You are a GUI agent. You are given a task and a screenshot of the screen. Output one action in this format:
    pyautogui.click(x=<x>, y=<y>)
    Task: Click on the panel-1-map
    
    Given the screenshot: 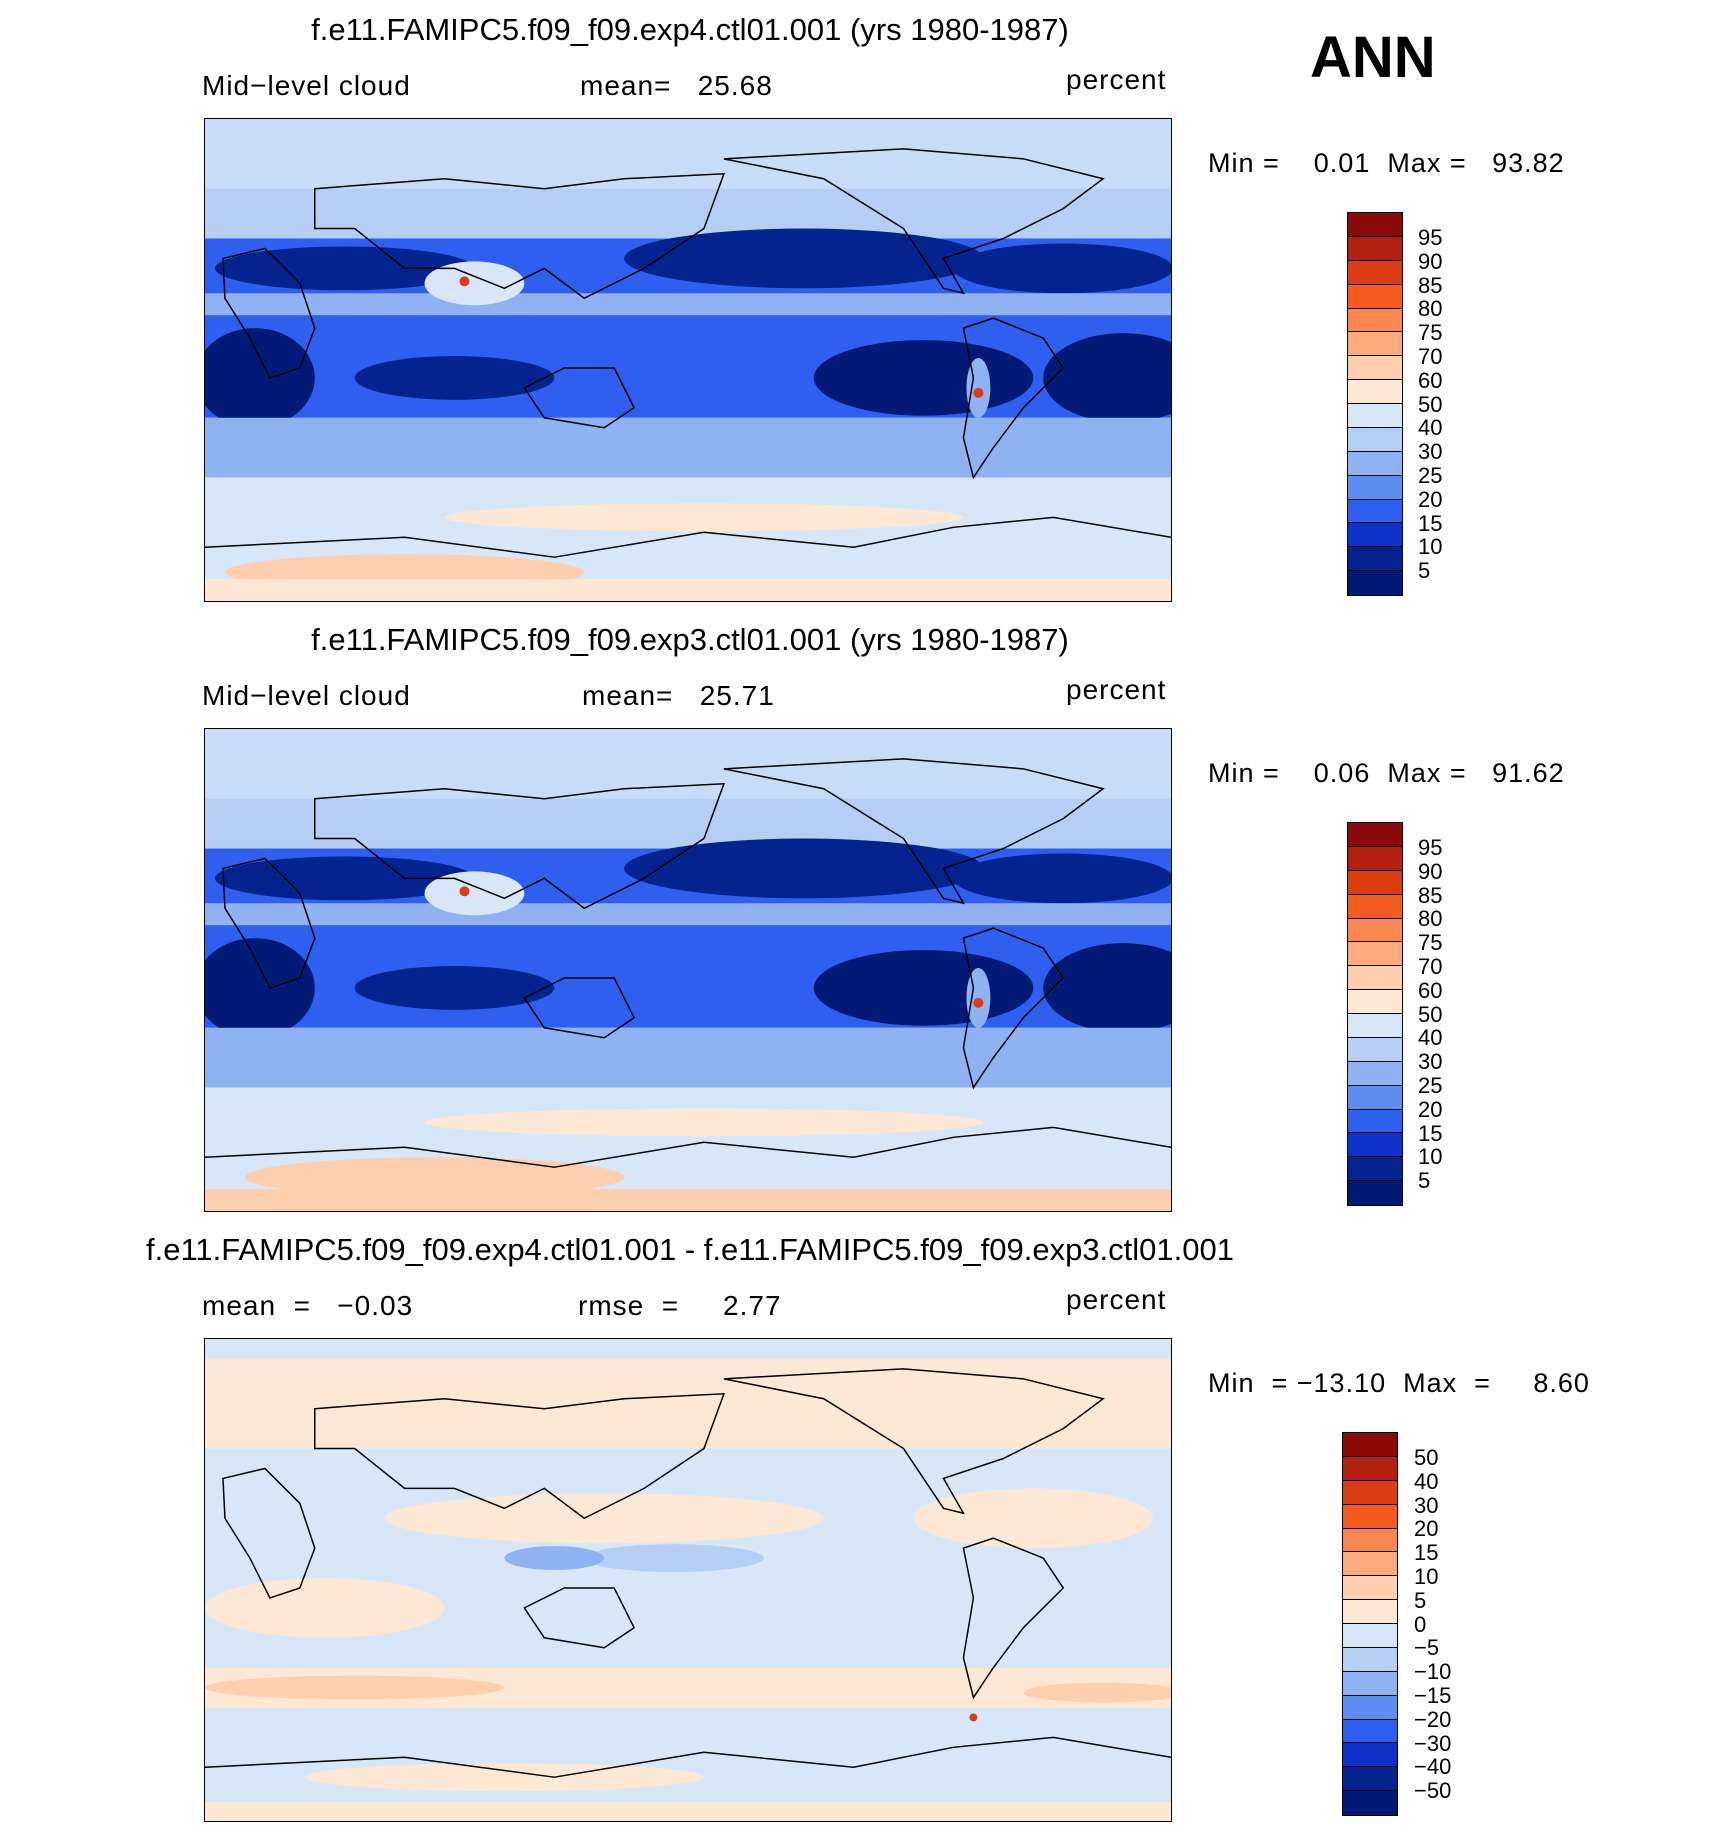 What is the action you would take?
    pyautogui.click(x=688, y=360)
    